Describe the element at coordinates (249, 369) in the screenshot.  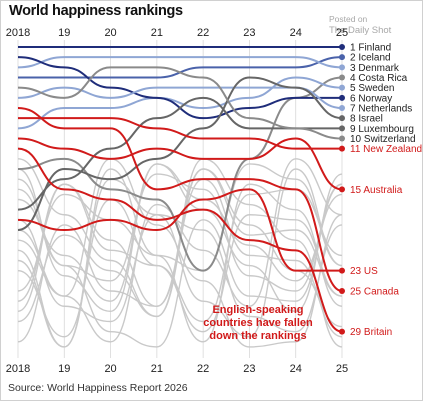
I see `x-tick-bottom-5: 23` at that location.